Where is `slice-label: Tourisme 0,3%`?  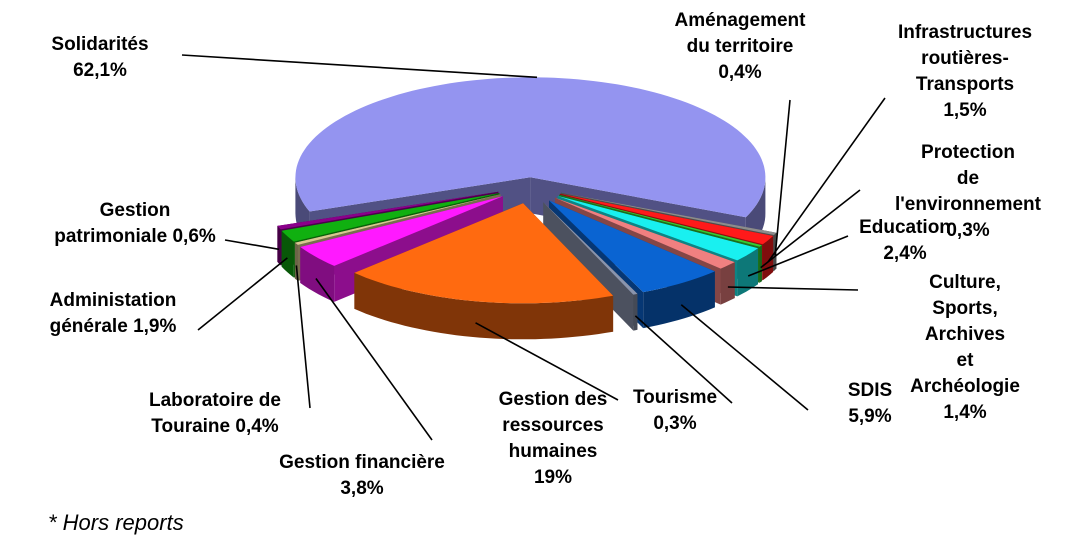
slice-label: Tourisme 0,3% is located at coordinates (675, 411).